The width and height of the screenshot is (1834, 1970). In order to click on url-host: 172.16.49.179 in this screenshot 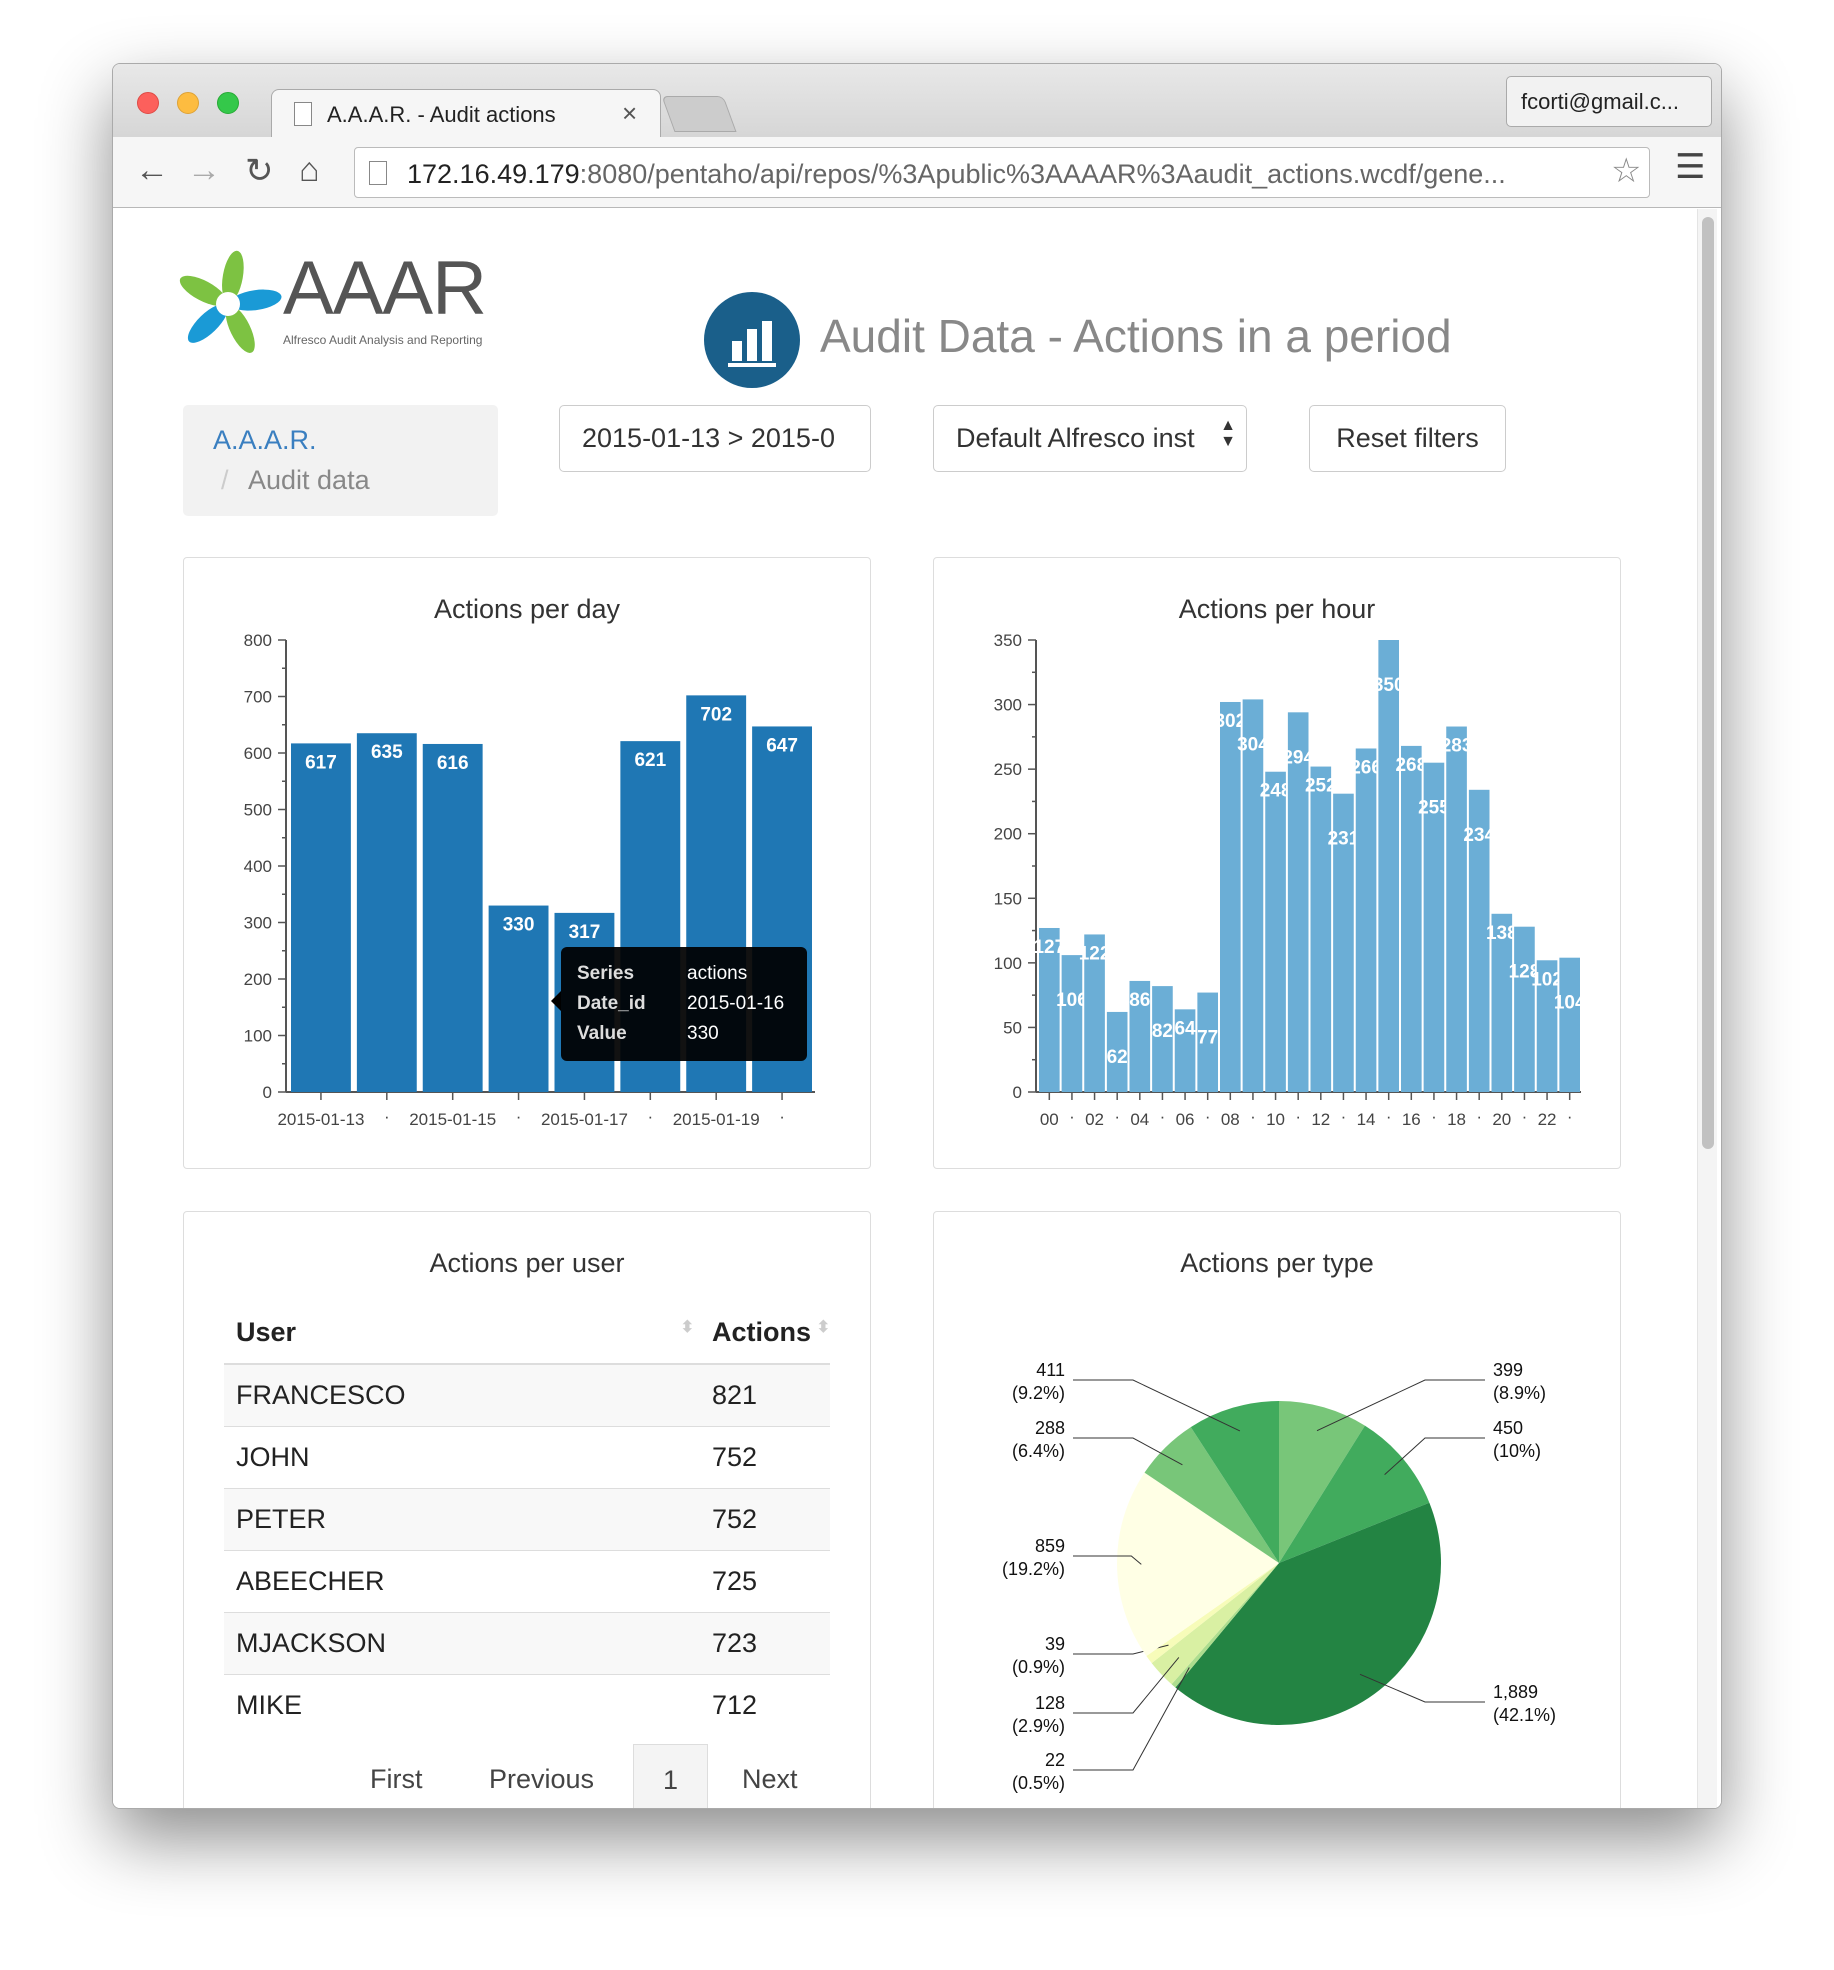, I will do `click(493, 174)`.